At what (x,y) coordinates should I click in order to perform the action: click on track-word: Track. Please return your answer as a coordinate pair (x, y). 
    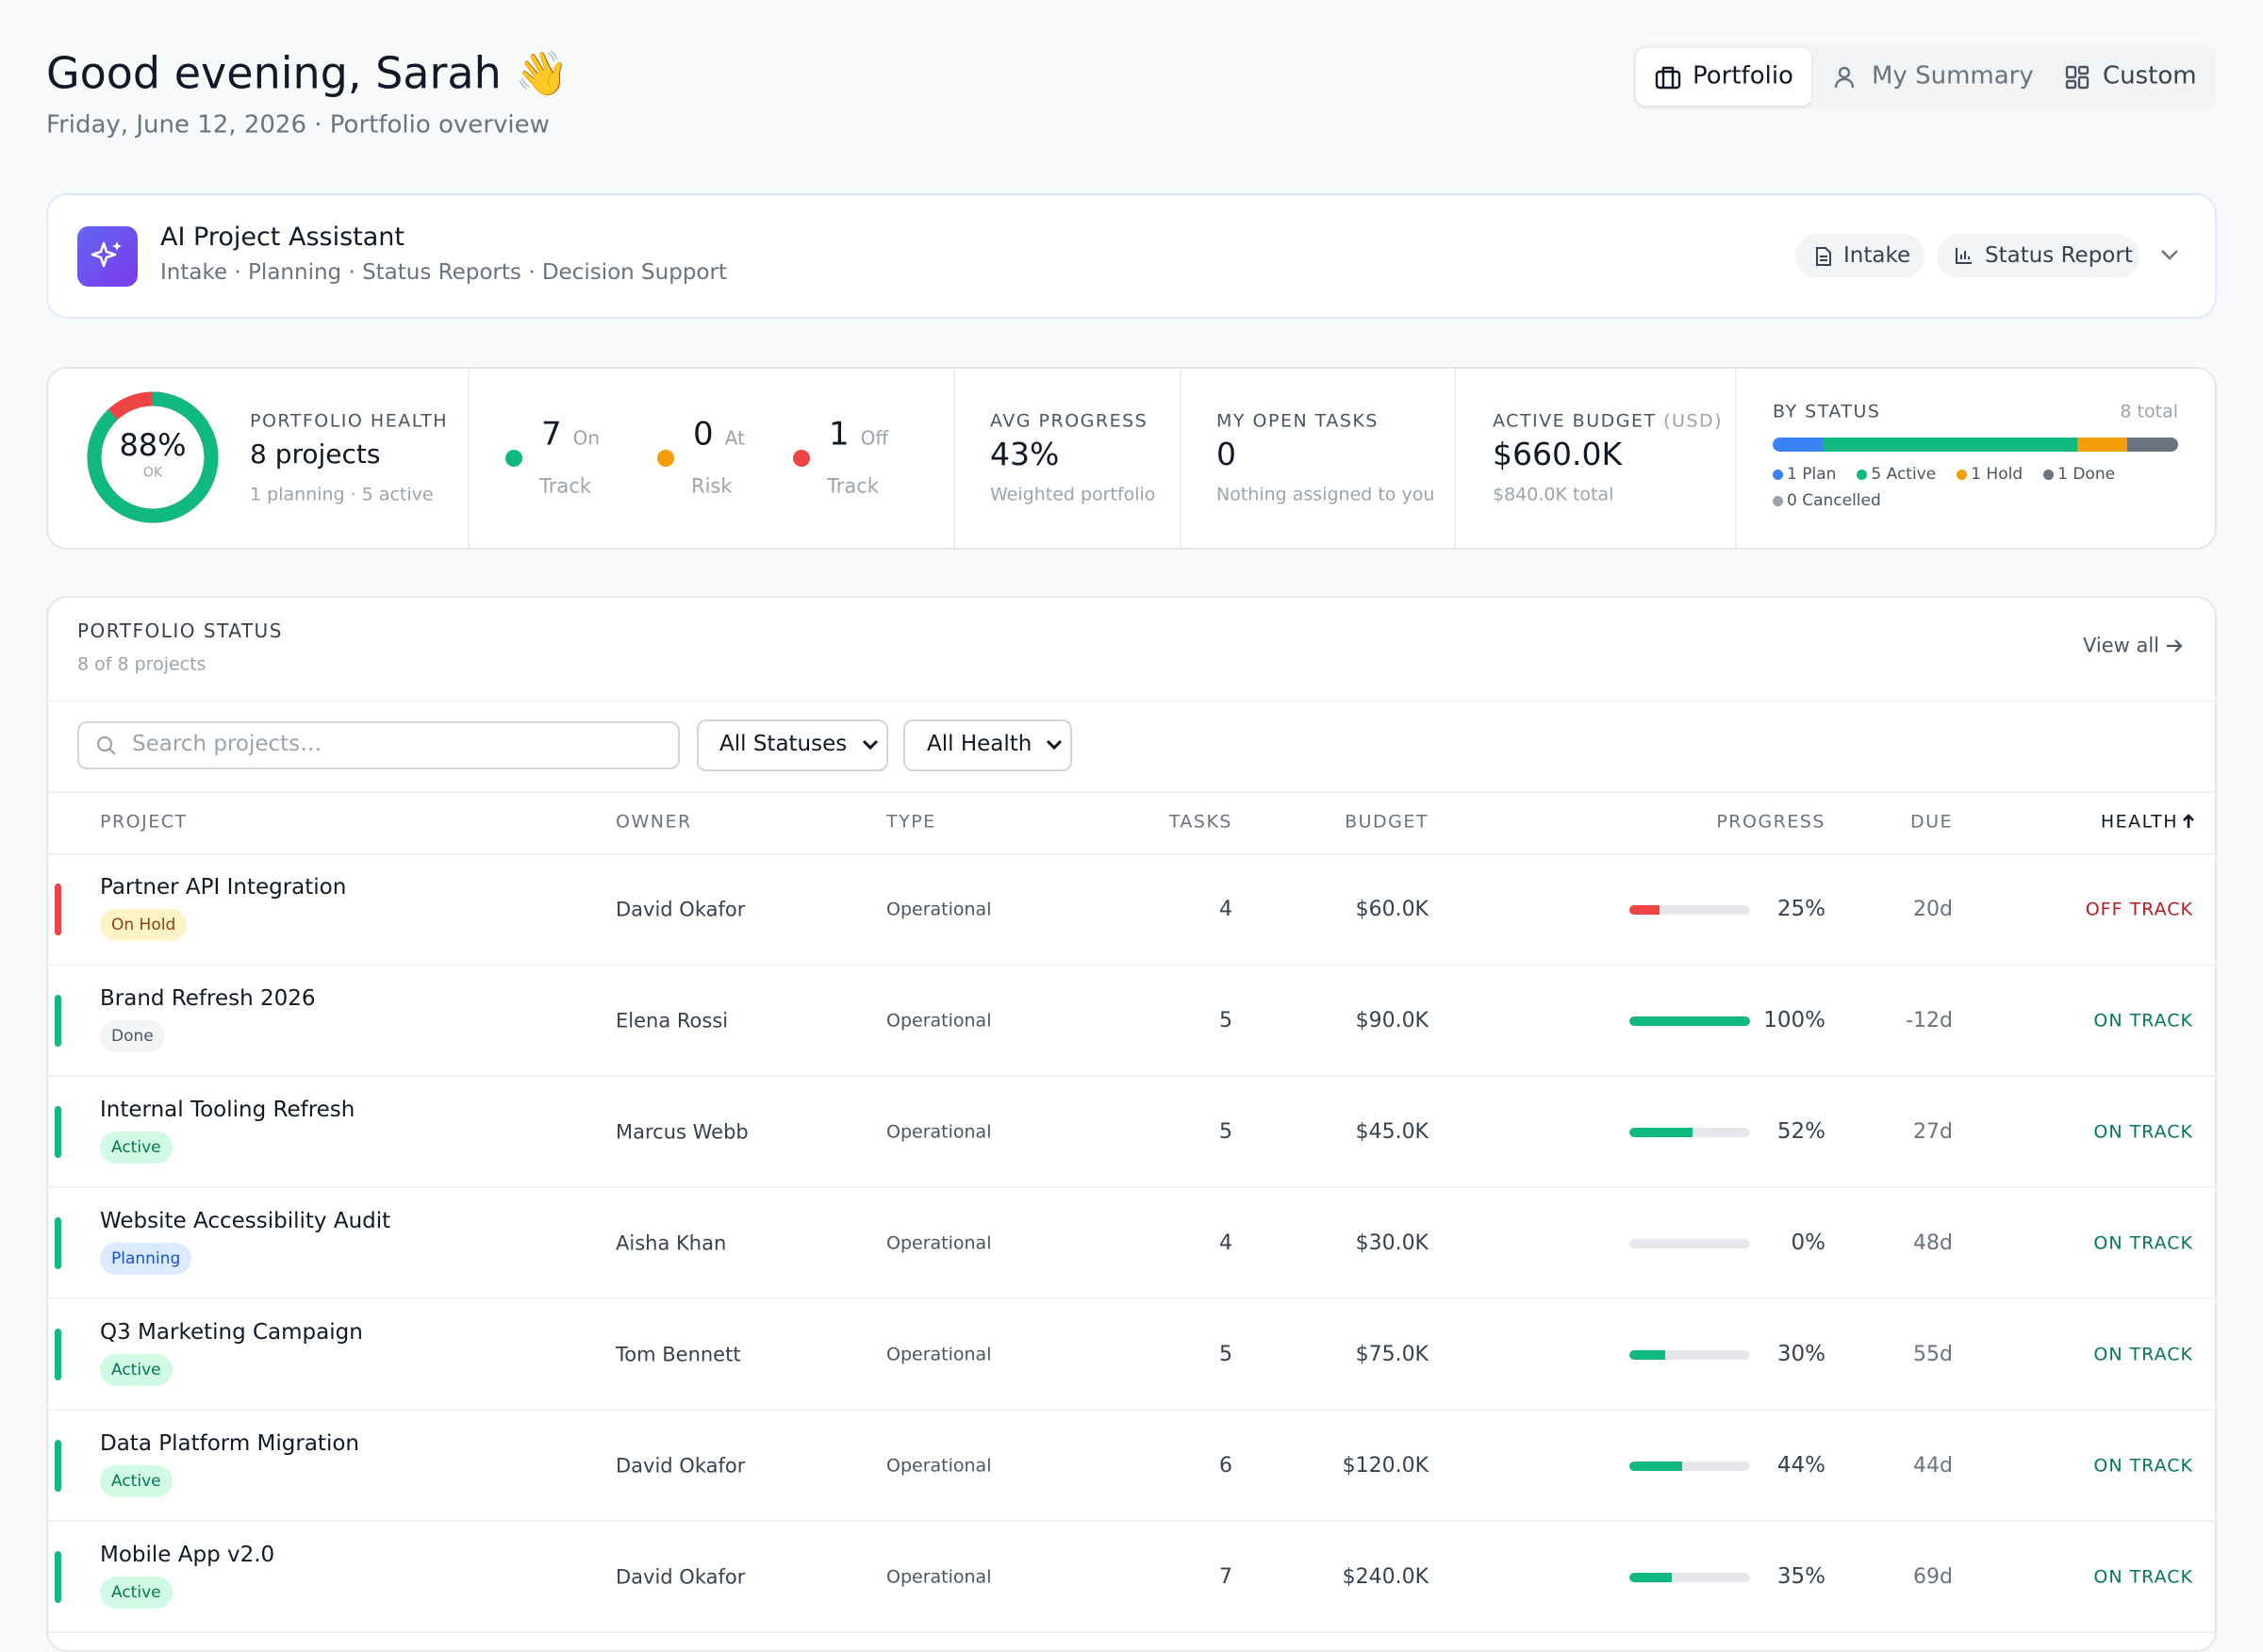
    Looking at the image, I should click on (853, 486).